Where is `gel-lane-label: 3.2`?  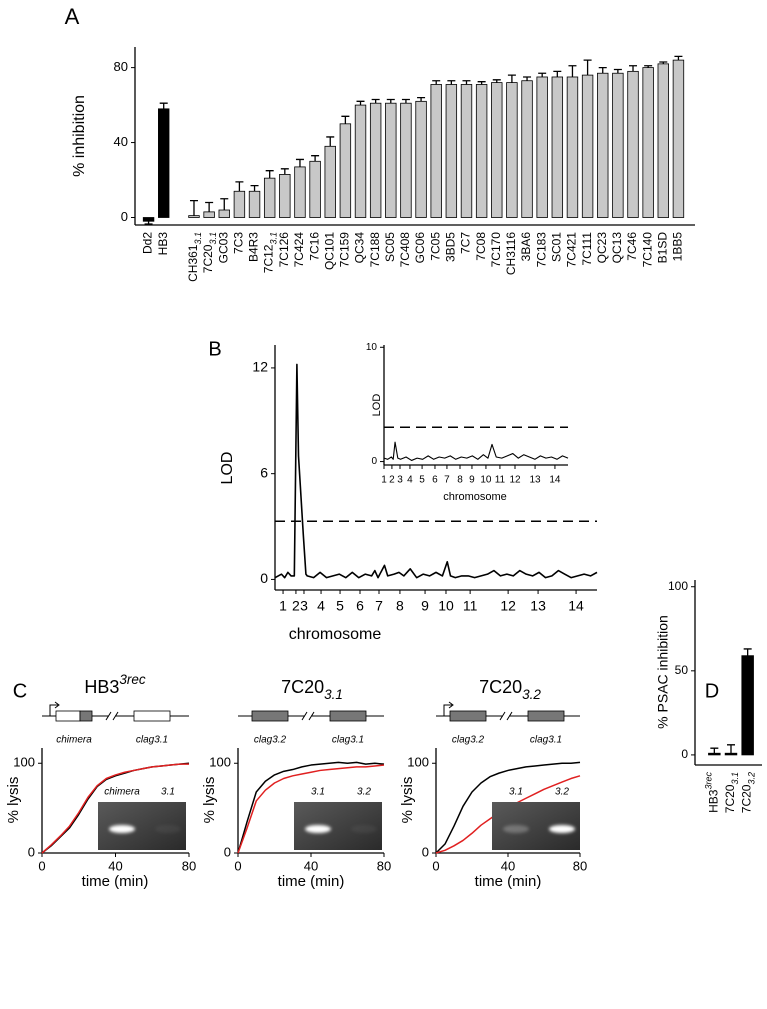 gel-lane-label: 3.2 is located at coordinates (562, 792).